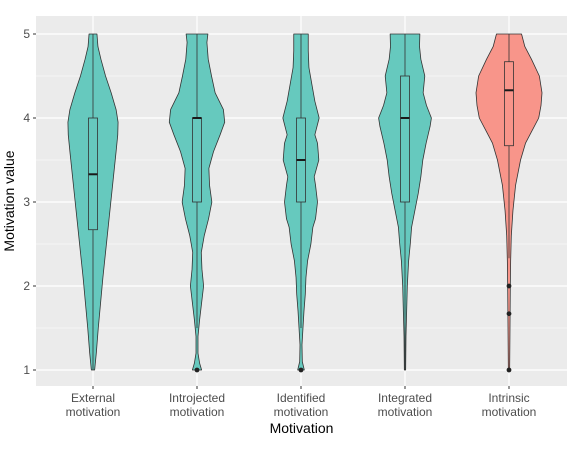 The width and height of the screenshot is (580, 450). Describe the element at coordinates (26, 34) in the screenshot. I see `y-tick-label: 5` at that location.